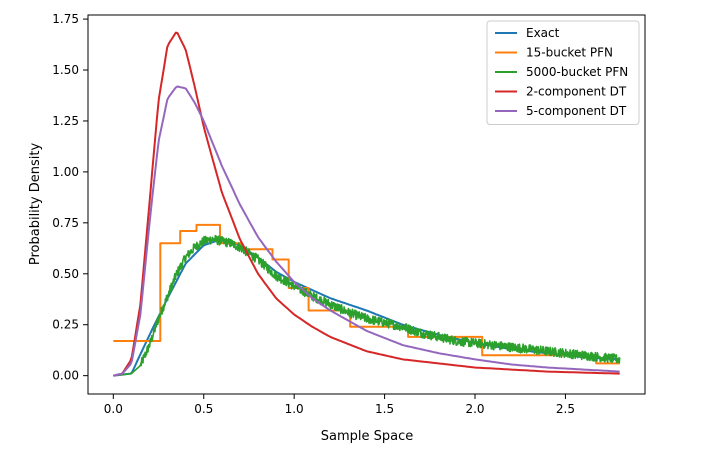 This screenshot has height=450, width=718. Describe the element at coordinates (65, 19) in the screenshot. I see `y-tick-label: 1.75` at that location.